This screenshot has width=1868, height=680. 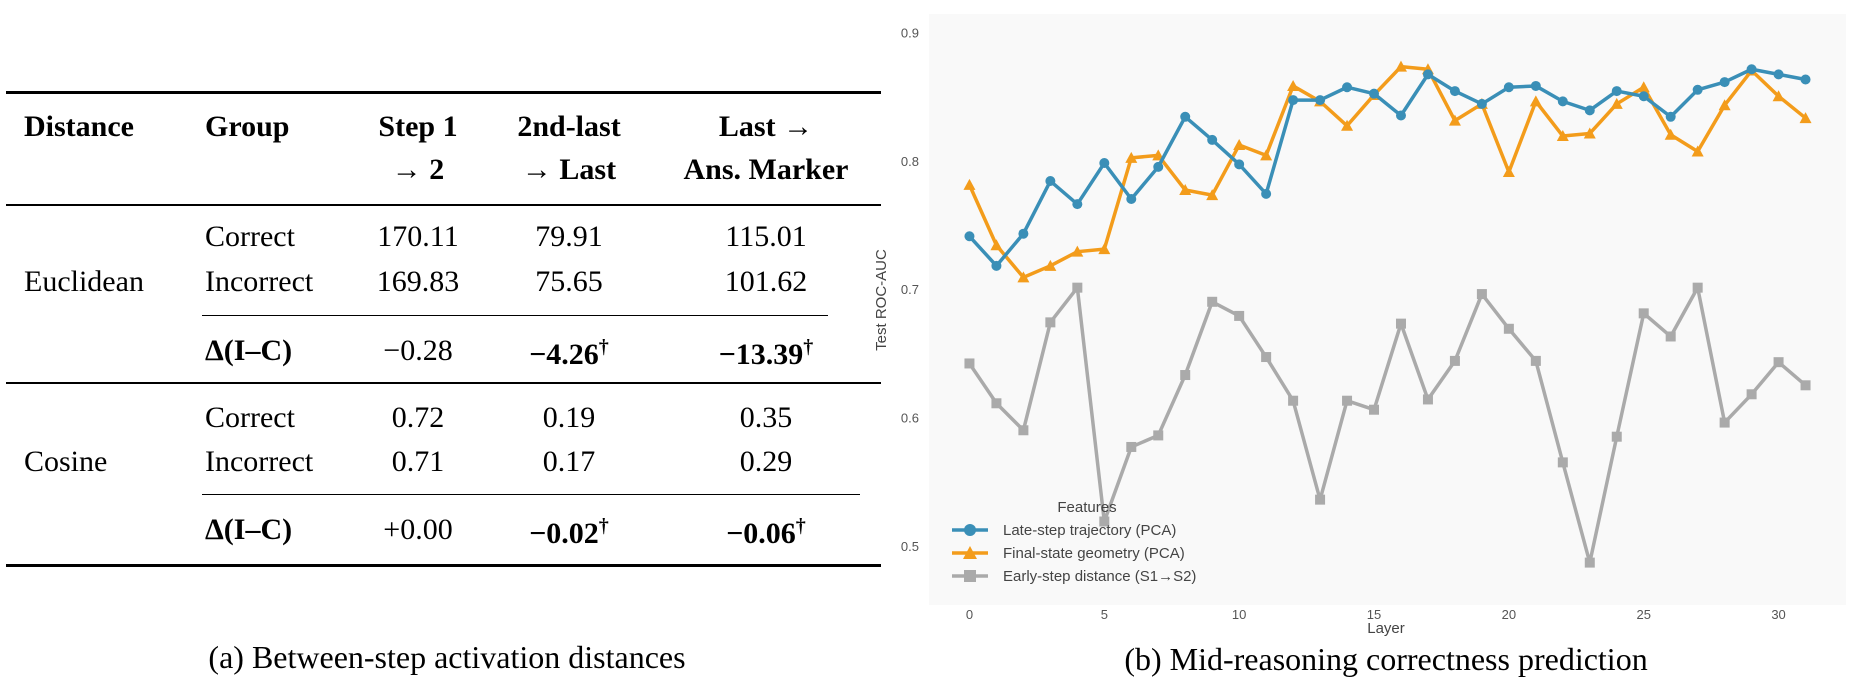 I want to click on table-cell: 170.11, so click(x=418, y=236).